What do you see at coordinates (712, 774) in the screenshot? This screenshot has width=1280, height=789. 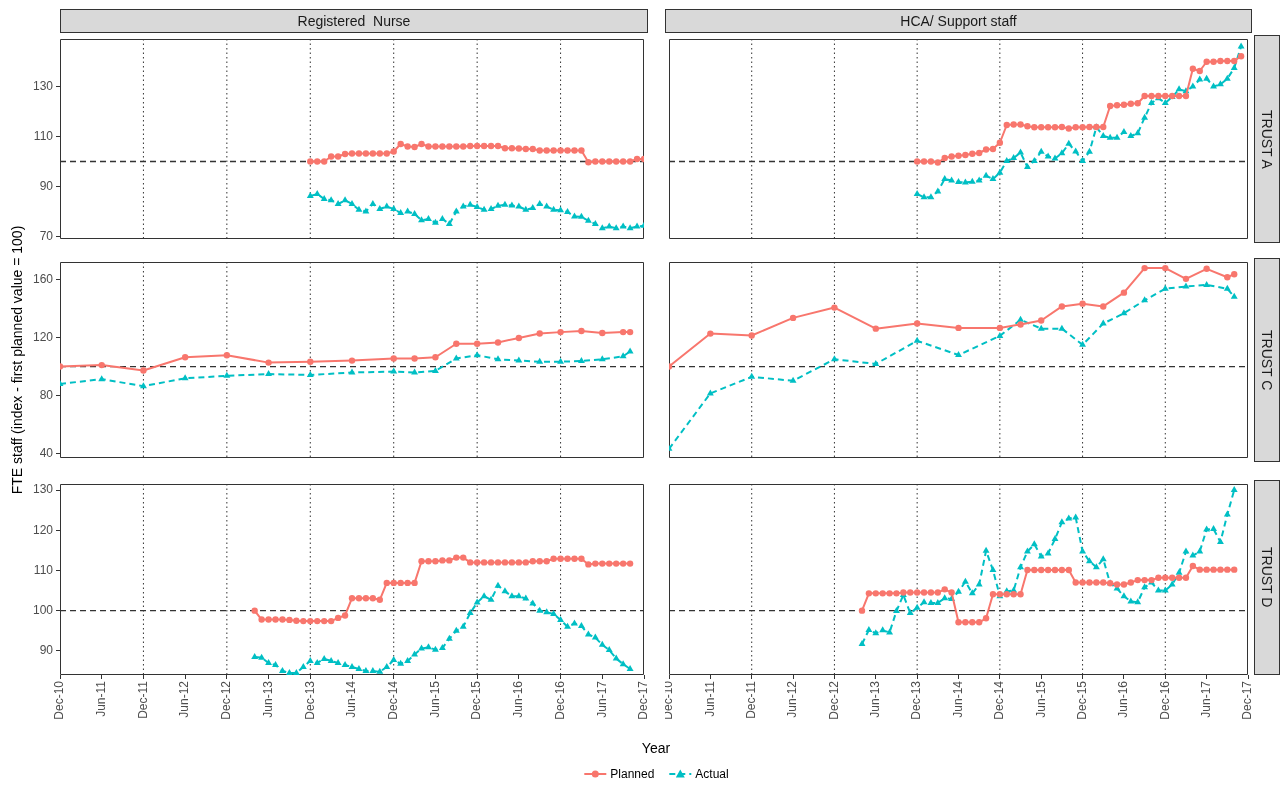 I see `legend-label: Actual` at bounding box center [712, 774].